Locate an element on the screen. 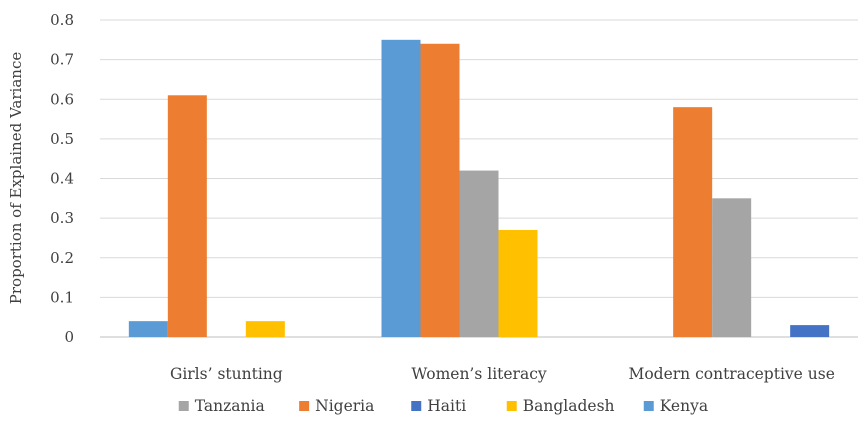 Image resolution: width=868 pixels, height=422 pixels. legend-label-bangladesh: Bangladesh is located at coordinates (569, 406).